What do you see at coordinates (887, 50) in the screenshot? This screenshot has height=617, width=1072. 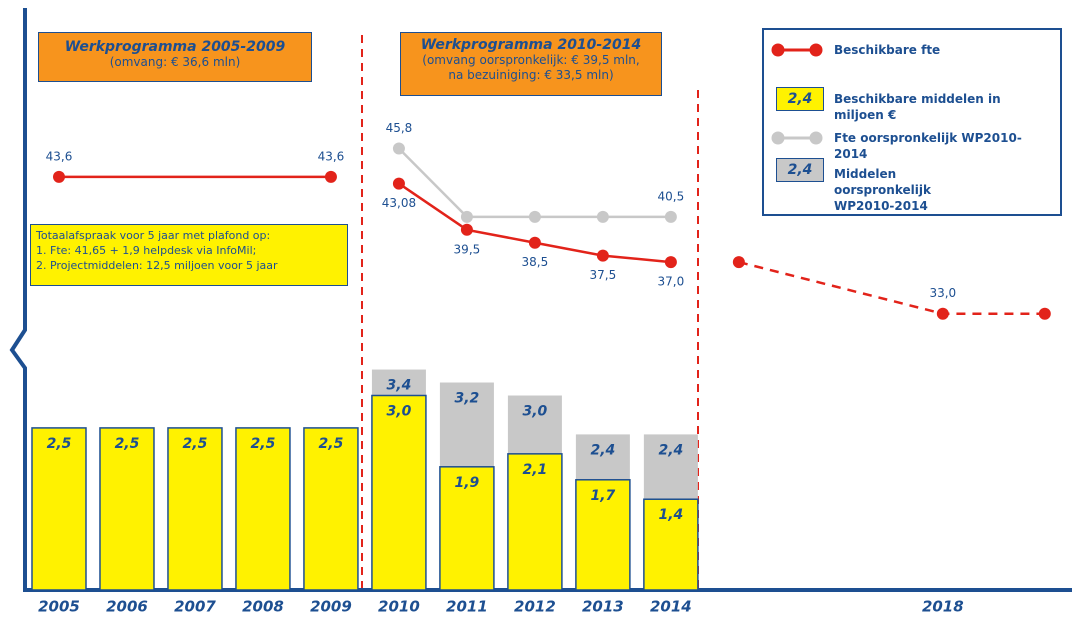 I see `legend-label: Beschikbare fte` at bounding box center [887, 50].